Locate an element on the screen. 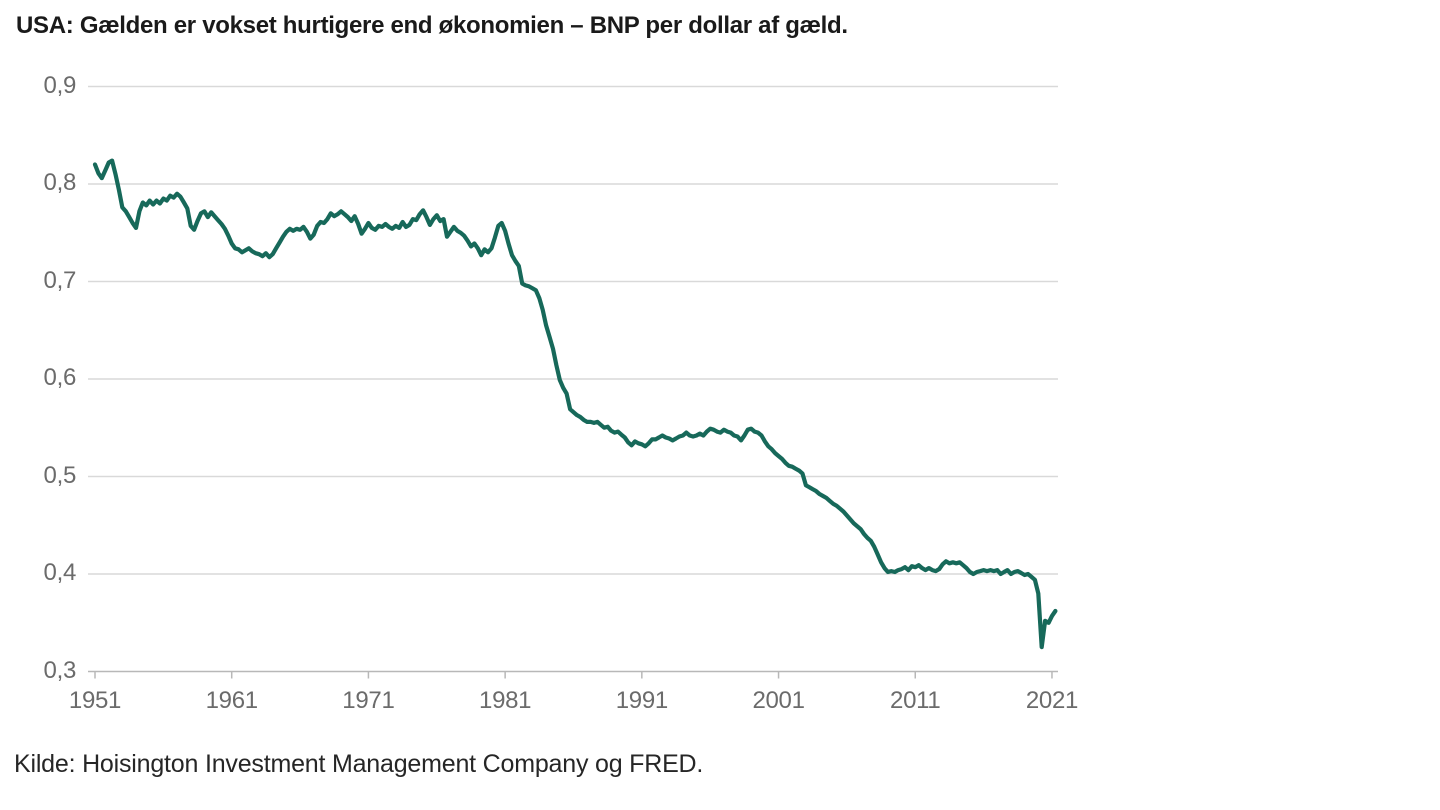 The height and width of the screenshot is (810, 1440). y-tick-label: 0,6 is located at coordinates (60, 377).